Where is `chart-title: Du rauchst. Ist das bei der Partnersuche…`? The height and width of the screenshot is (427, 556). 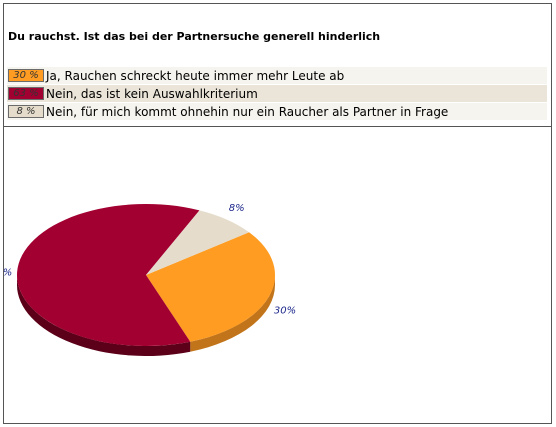
chart-title: Du rauchst. Ist das bei der Partnersuche… is located at coordinates (194, 36).